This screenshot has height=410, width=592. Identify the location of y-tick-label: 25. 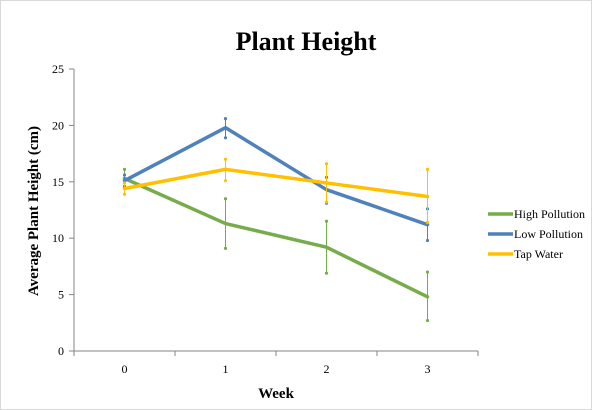
(58, 69).